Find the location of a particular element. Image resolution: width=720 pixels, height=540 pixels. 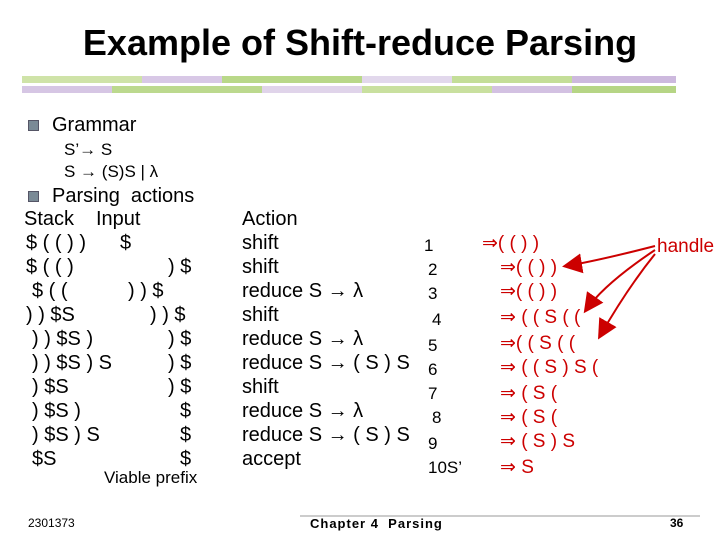

derivation-step: ⇒ ( ( S ( ( is located at coordinates (540, 317).